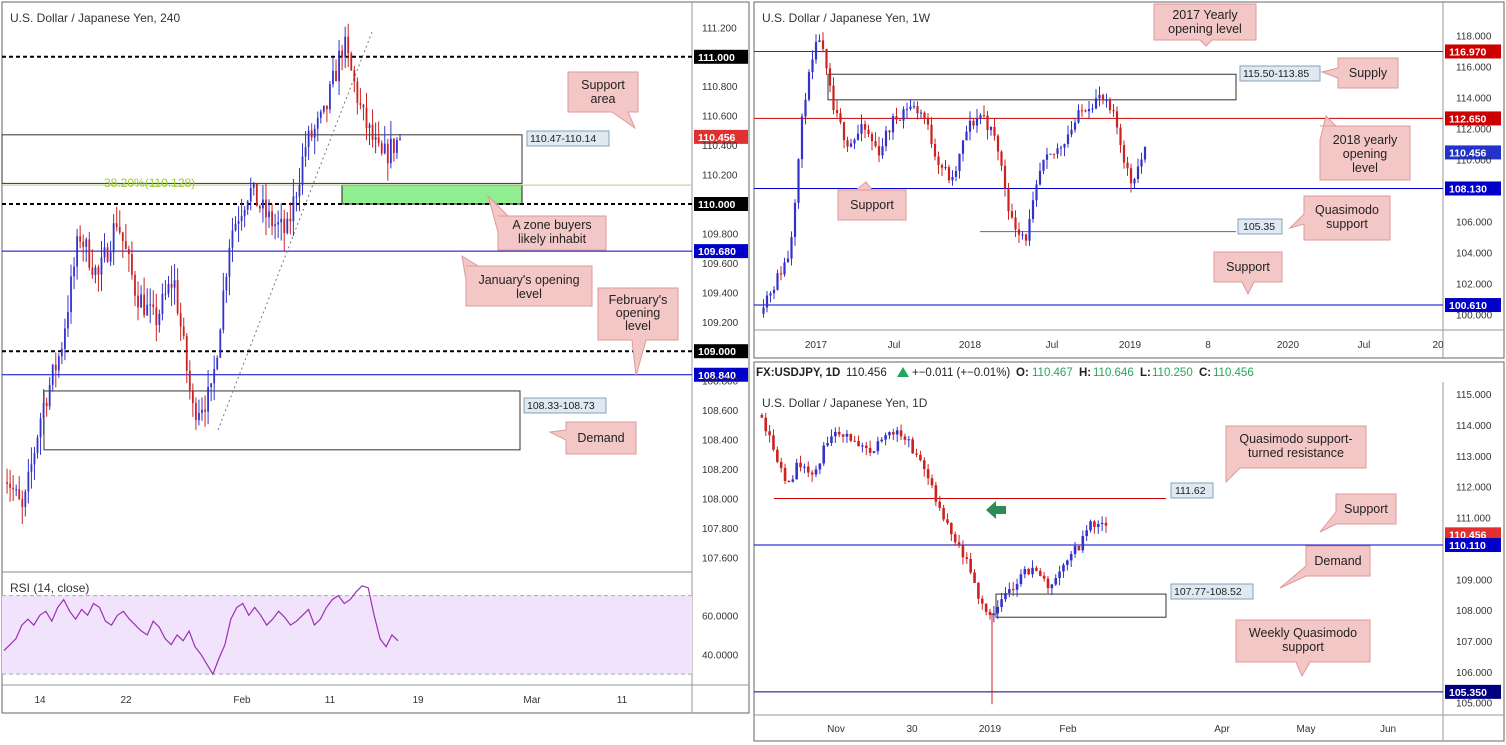  Describe the element at coordinates (1208, 345) in the screenshot. I see `w1-x-tick: 8` at that location.